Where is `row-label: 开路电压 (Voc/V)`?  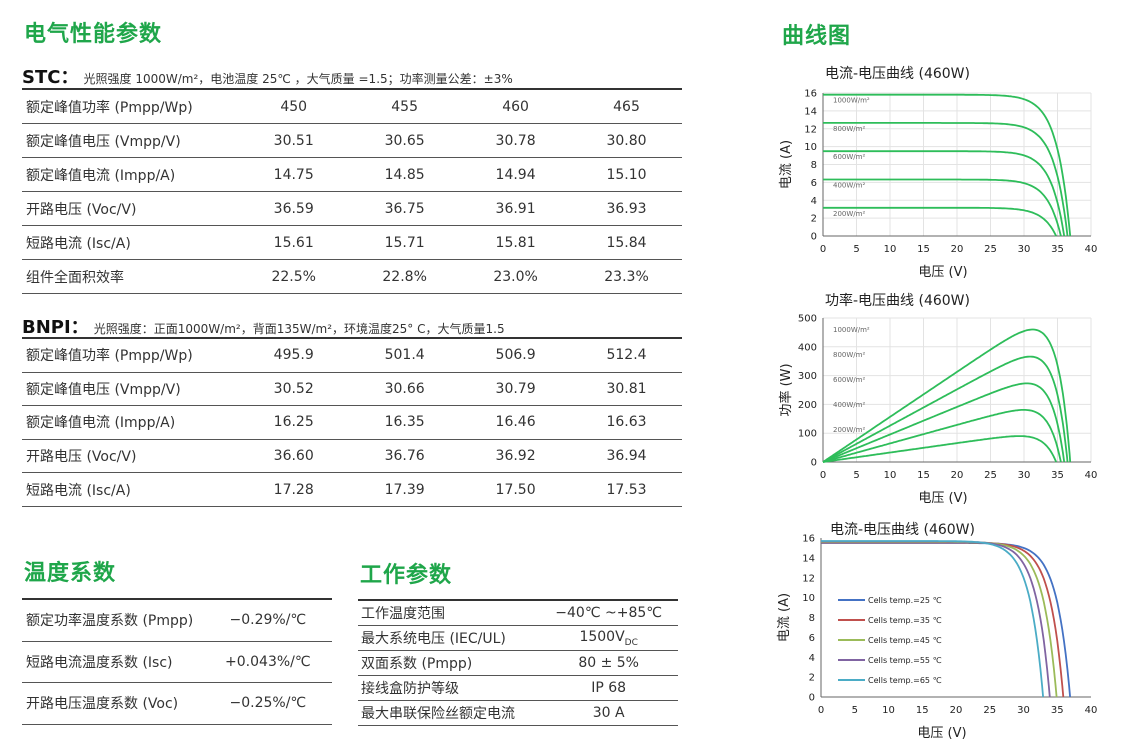
row-label: 开路电压 (Voc/V) is located at coordinates (81, 457).